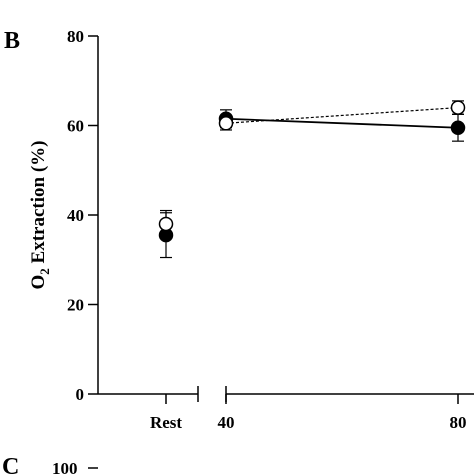 The height and width of the screenshot is (474, 474). I want to click on y-axis-title-main: O, so click(38, 282).